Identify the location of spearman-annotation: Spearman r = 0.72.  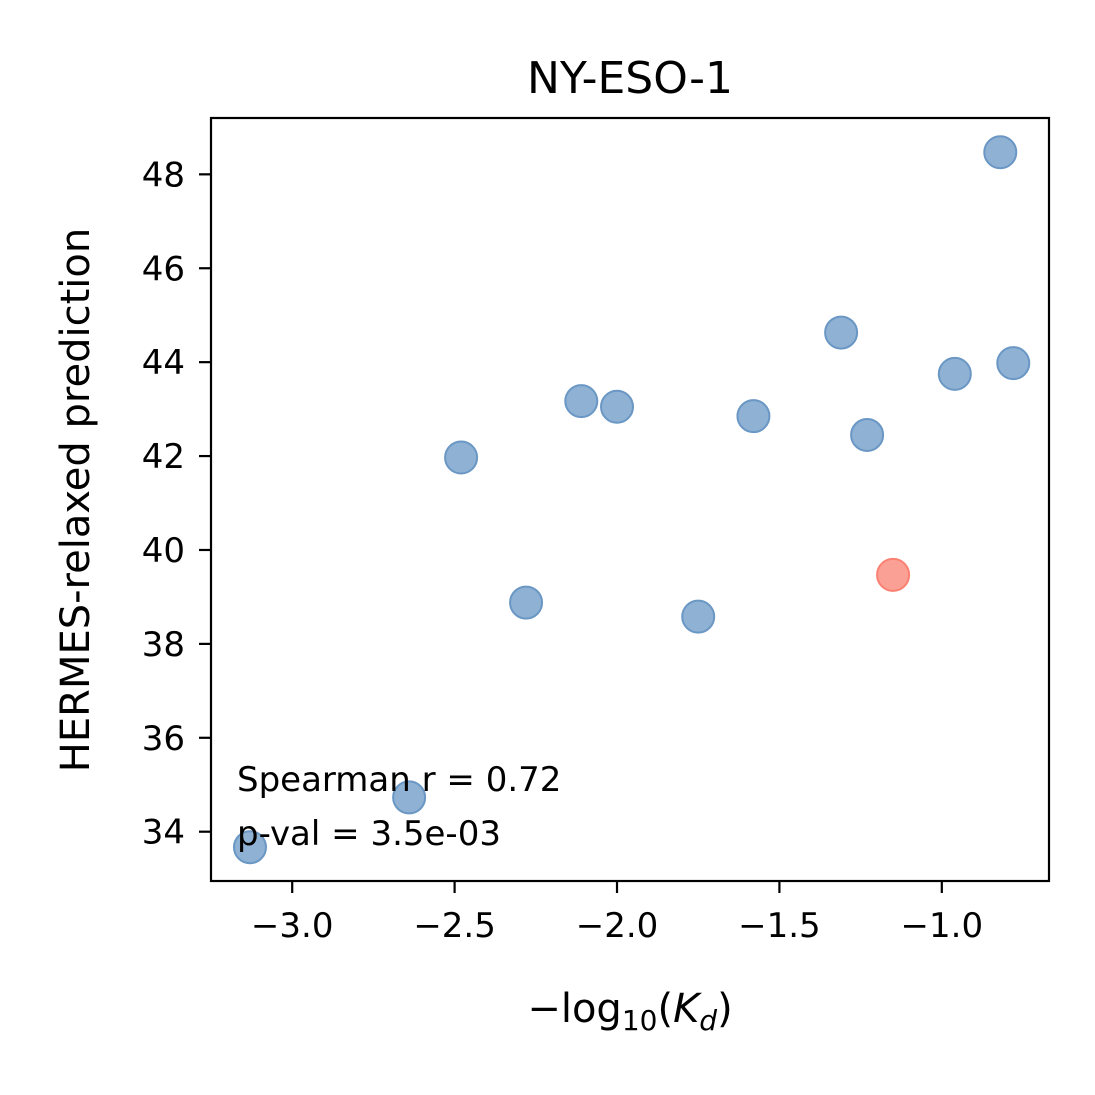
(399, 780).